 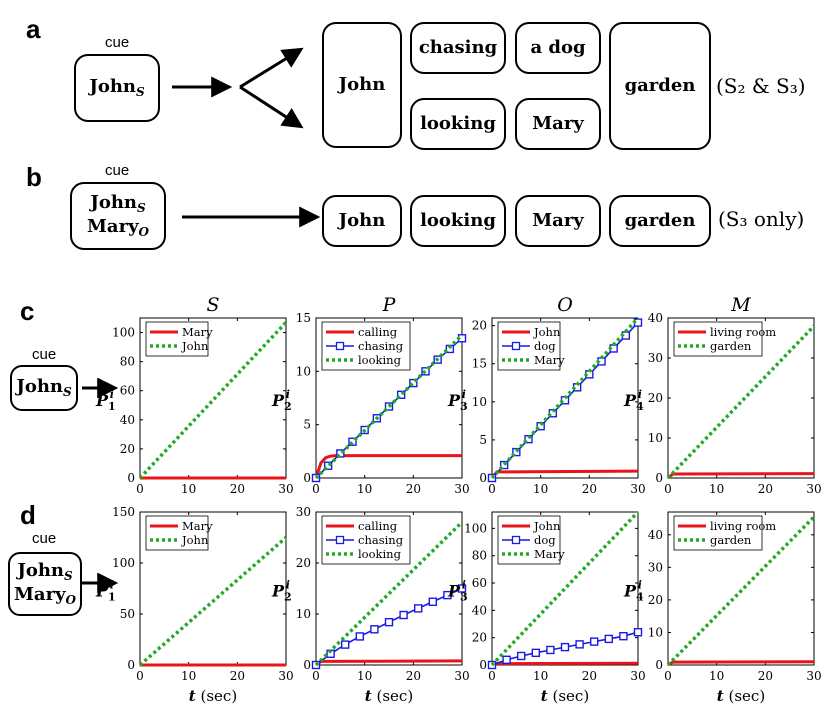 What do you see at coordinates (143, 232) in the screenshot?
I see `cue-subscript: O` at bounding box center [143, 232].